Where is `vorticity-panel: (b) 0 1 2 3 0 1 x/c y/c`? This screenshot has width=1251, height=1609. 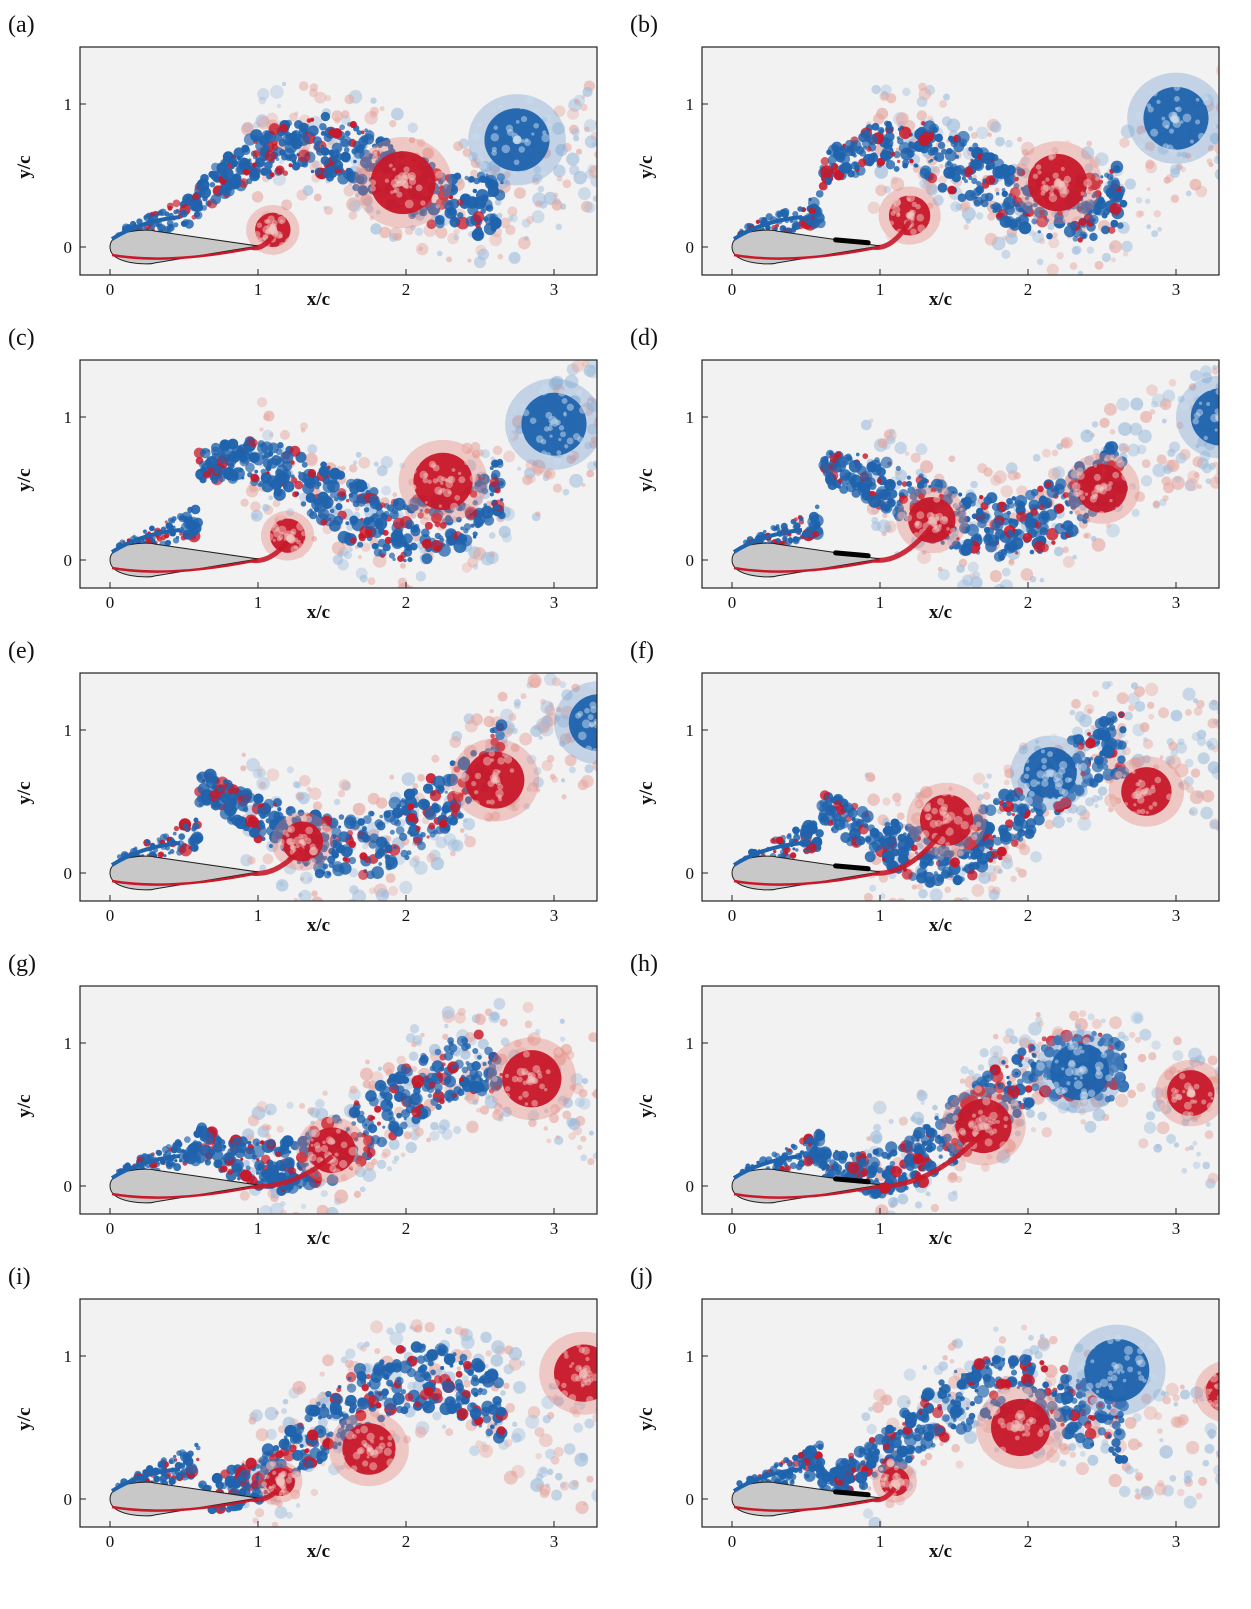 vorticity-panel: (b) 0 1 2 3 0 1 x/c y/c is located at coordinates (925, 161).